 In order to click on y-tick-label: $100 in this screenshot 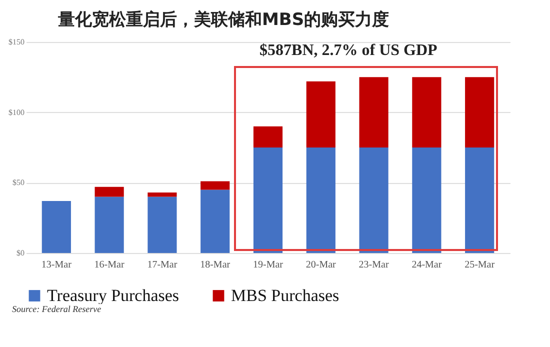, I will do `click(16, 112)`.